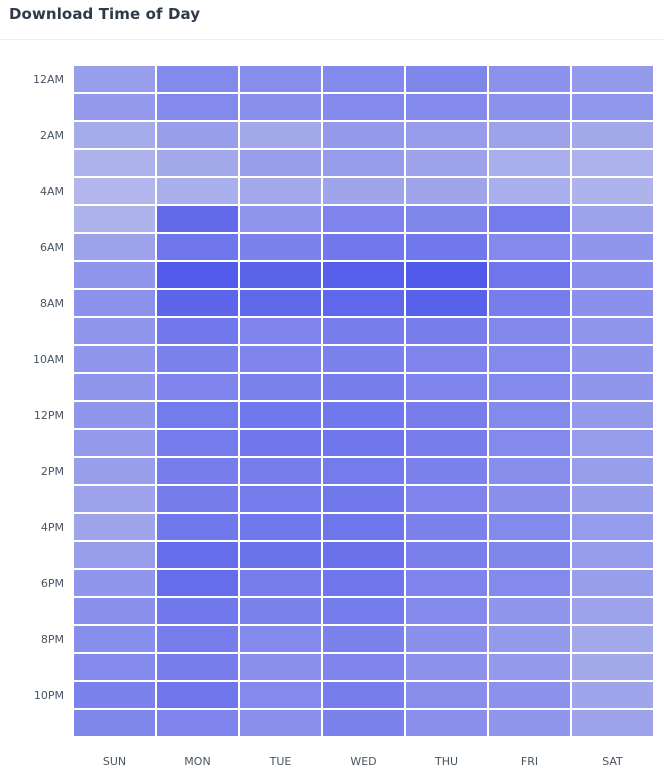  What do you see at coordinates (52, 639) in the screenshot?
I see `y-tick-label: 8PM` at bounding box center [52, 639].